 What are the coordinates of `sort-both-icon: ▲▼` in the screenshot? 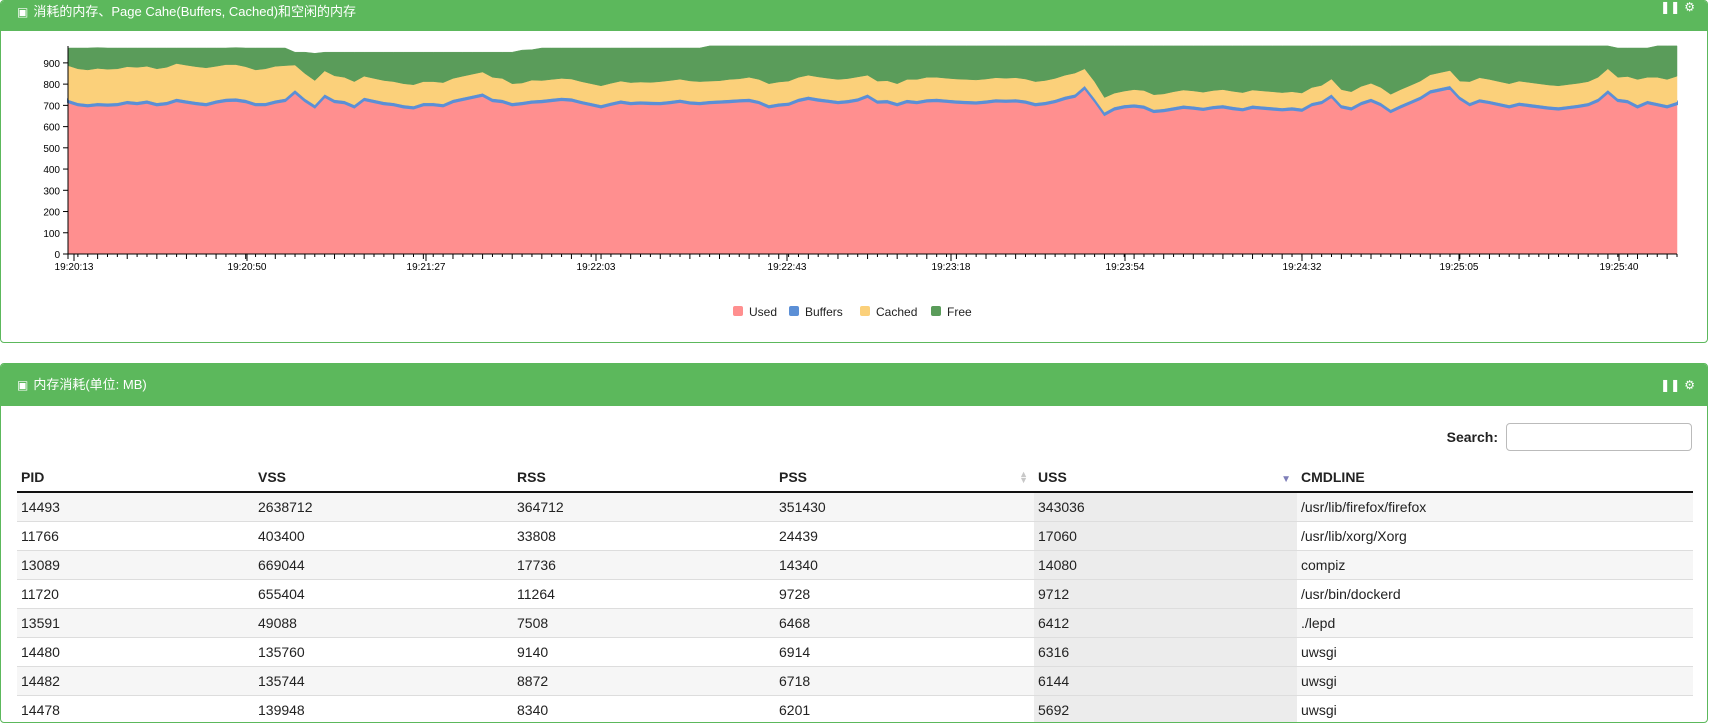 It's located at (1023, 477).